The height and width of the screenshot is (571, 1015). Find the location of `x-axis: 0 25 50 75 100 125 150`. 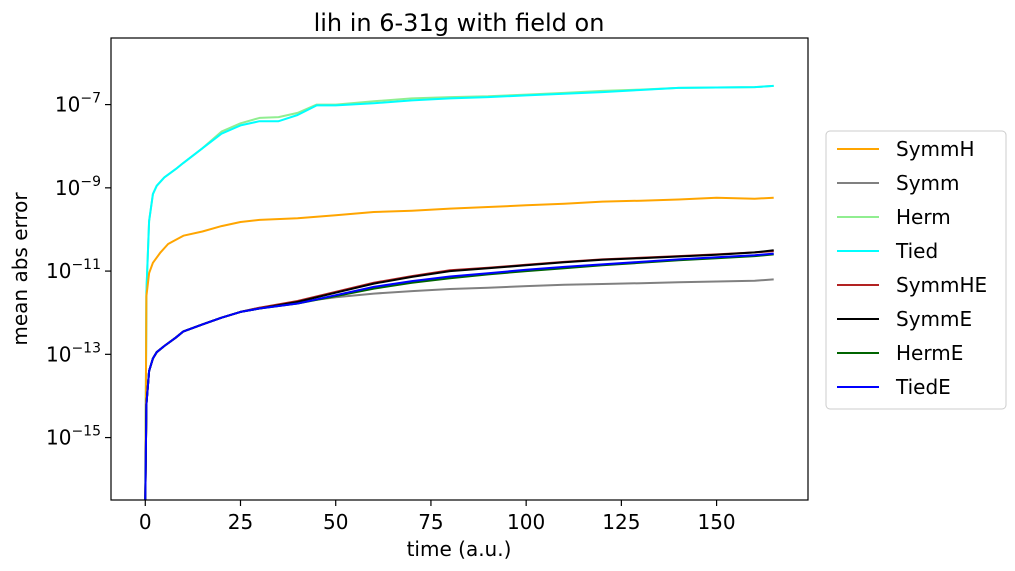

x-axis: 0 25 50 75 100 125 150 is located at coordinates (437, 517).